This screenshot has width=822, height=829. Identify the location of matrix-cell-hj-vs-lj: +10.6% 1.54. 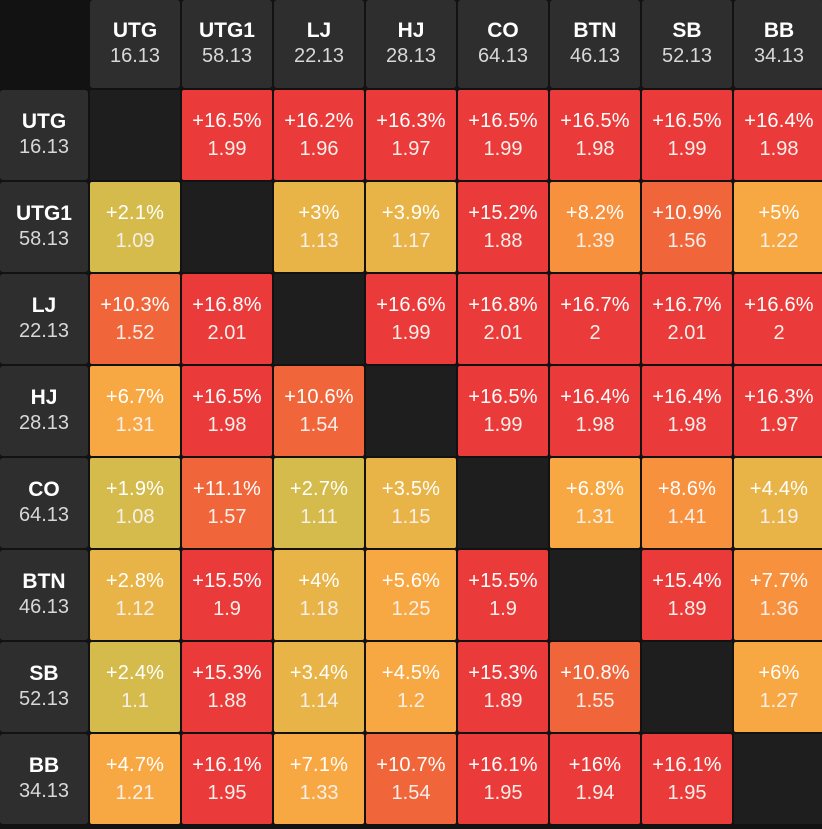
(319, 411).